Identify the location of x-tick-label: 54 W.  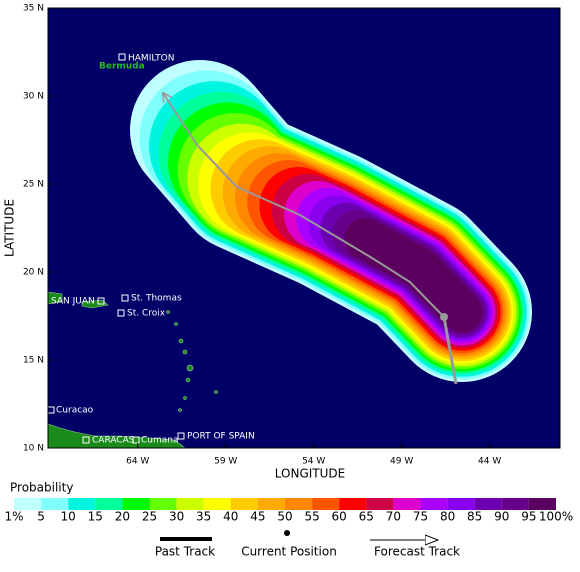
(313, 462).